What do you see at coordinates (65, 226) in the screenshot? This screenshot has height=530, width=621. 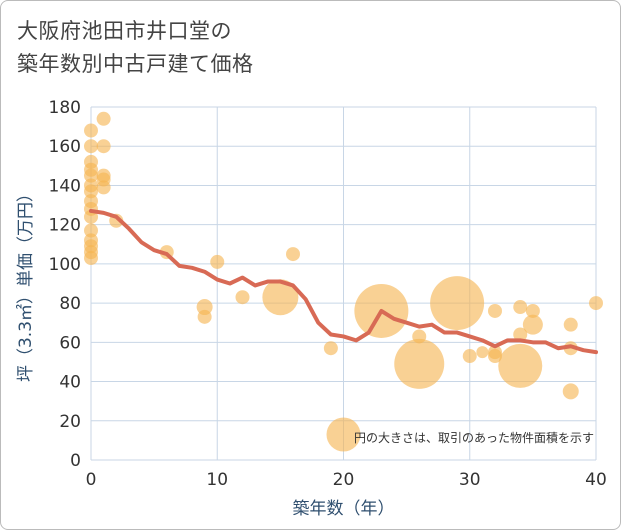 I see `y-tick-label: 120` at bounding box center [65, 226].